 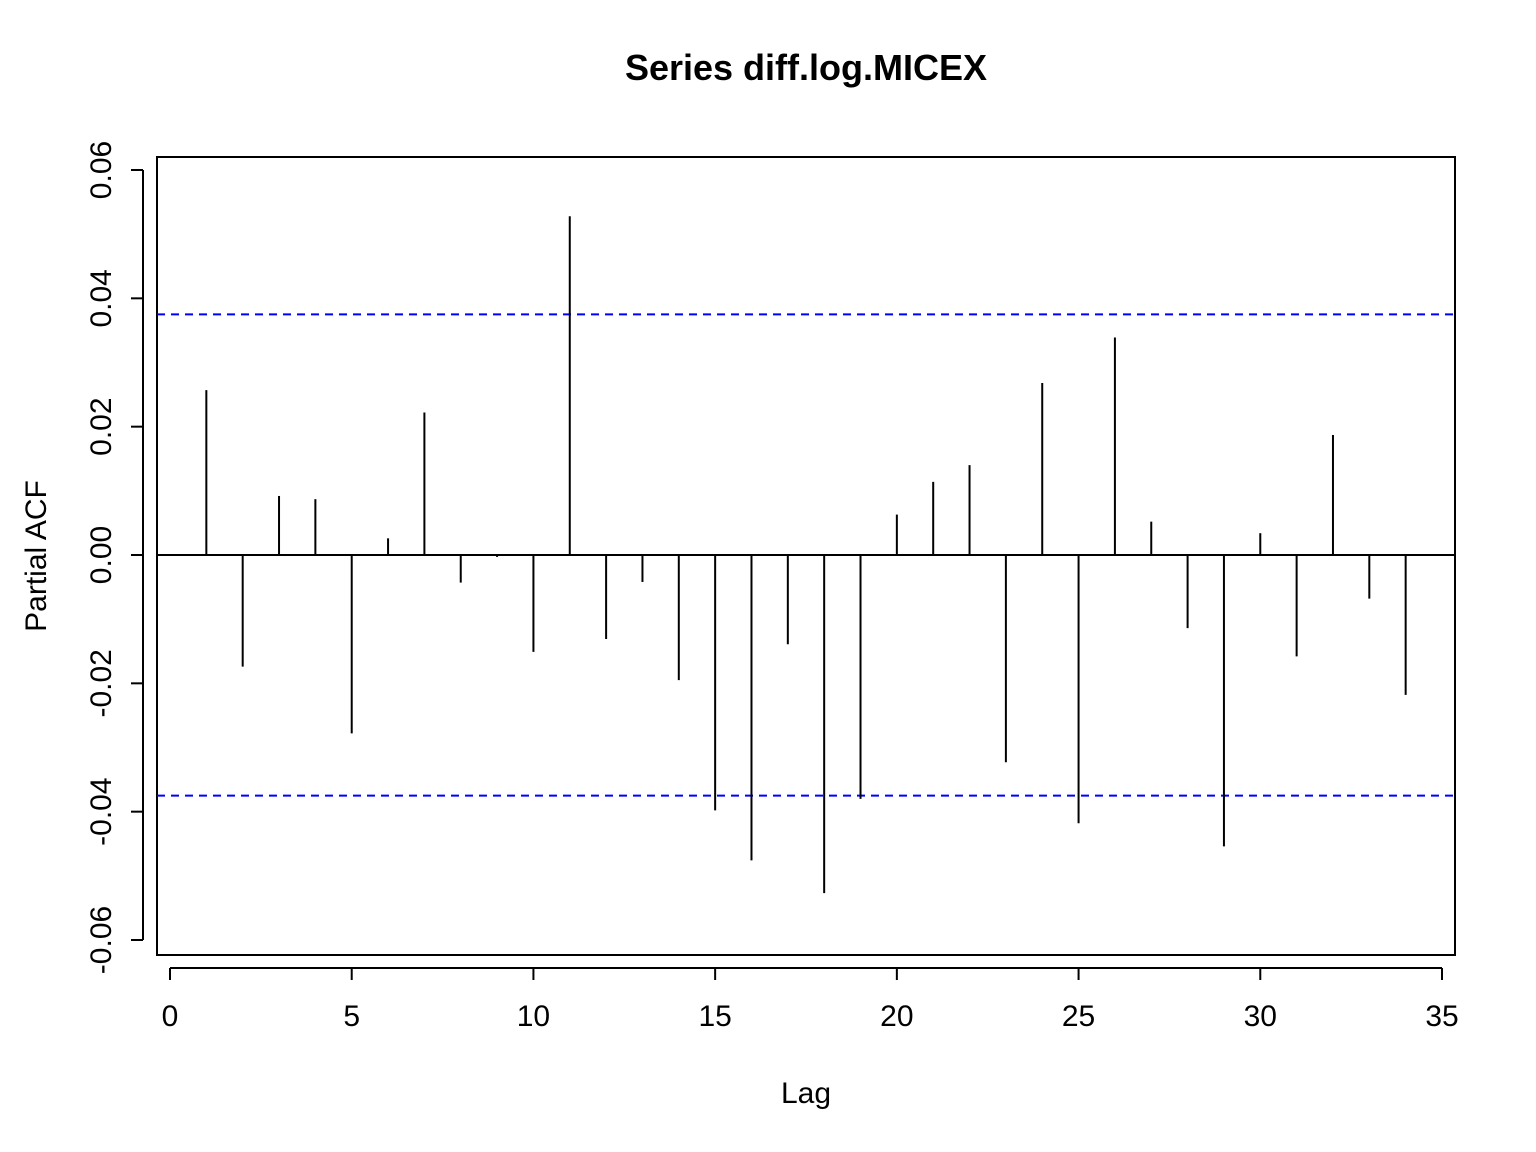 What do you see at coordinates (806, 1093) in the screenshot?
I see `x-axis-label: Lag` at bounding box center [806, 1093].